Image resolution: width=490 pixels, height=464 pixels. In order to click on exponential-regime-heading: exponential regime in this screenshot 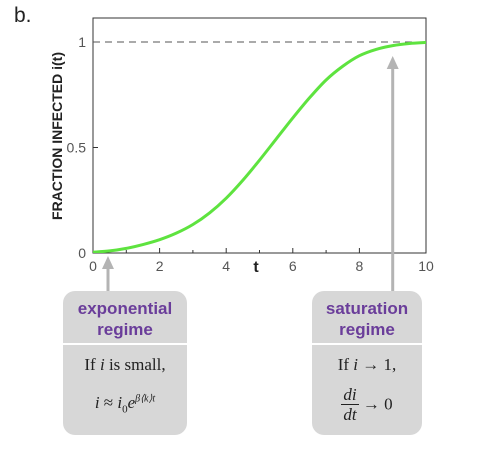, I will do `click(125, 315)`.